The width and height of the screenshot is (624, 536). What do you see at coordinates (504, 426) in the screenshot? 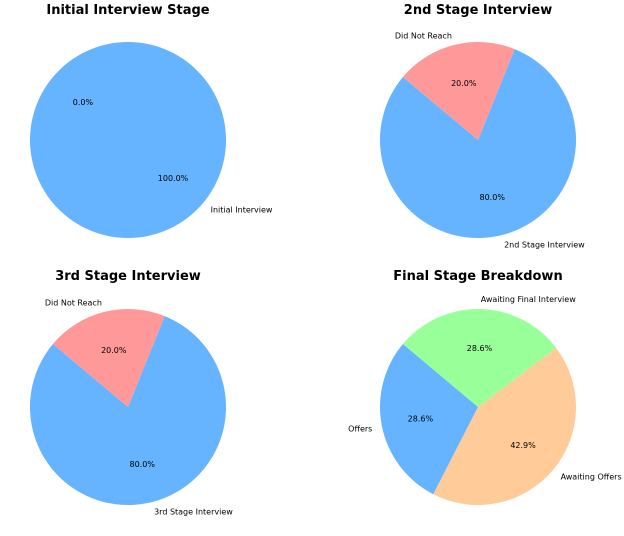
I see `pie-slice-awaiting-offers` at bounding box center [504, 426].